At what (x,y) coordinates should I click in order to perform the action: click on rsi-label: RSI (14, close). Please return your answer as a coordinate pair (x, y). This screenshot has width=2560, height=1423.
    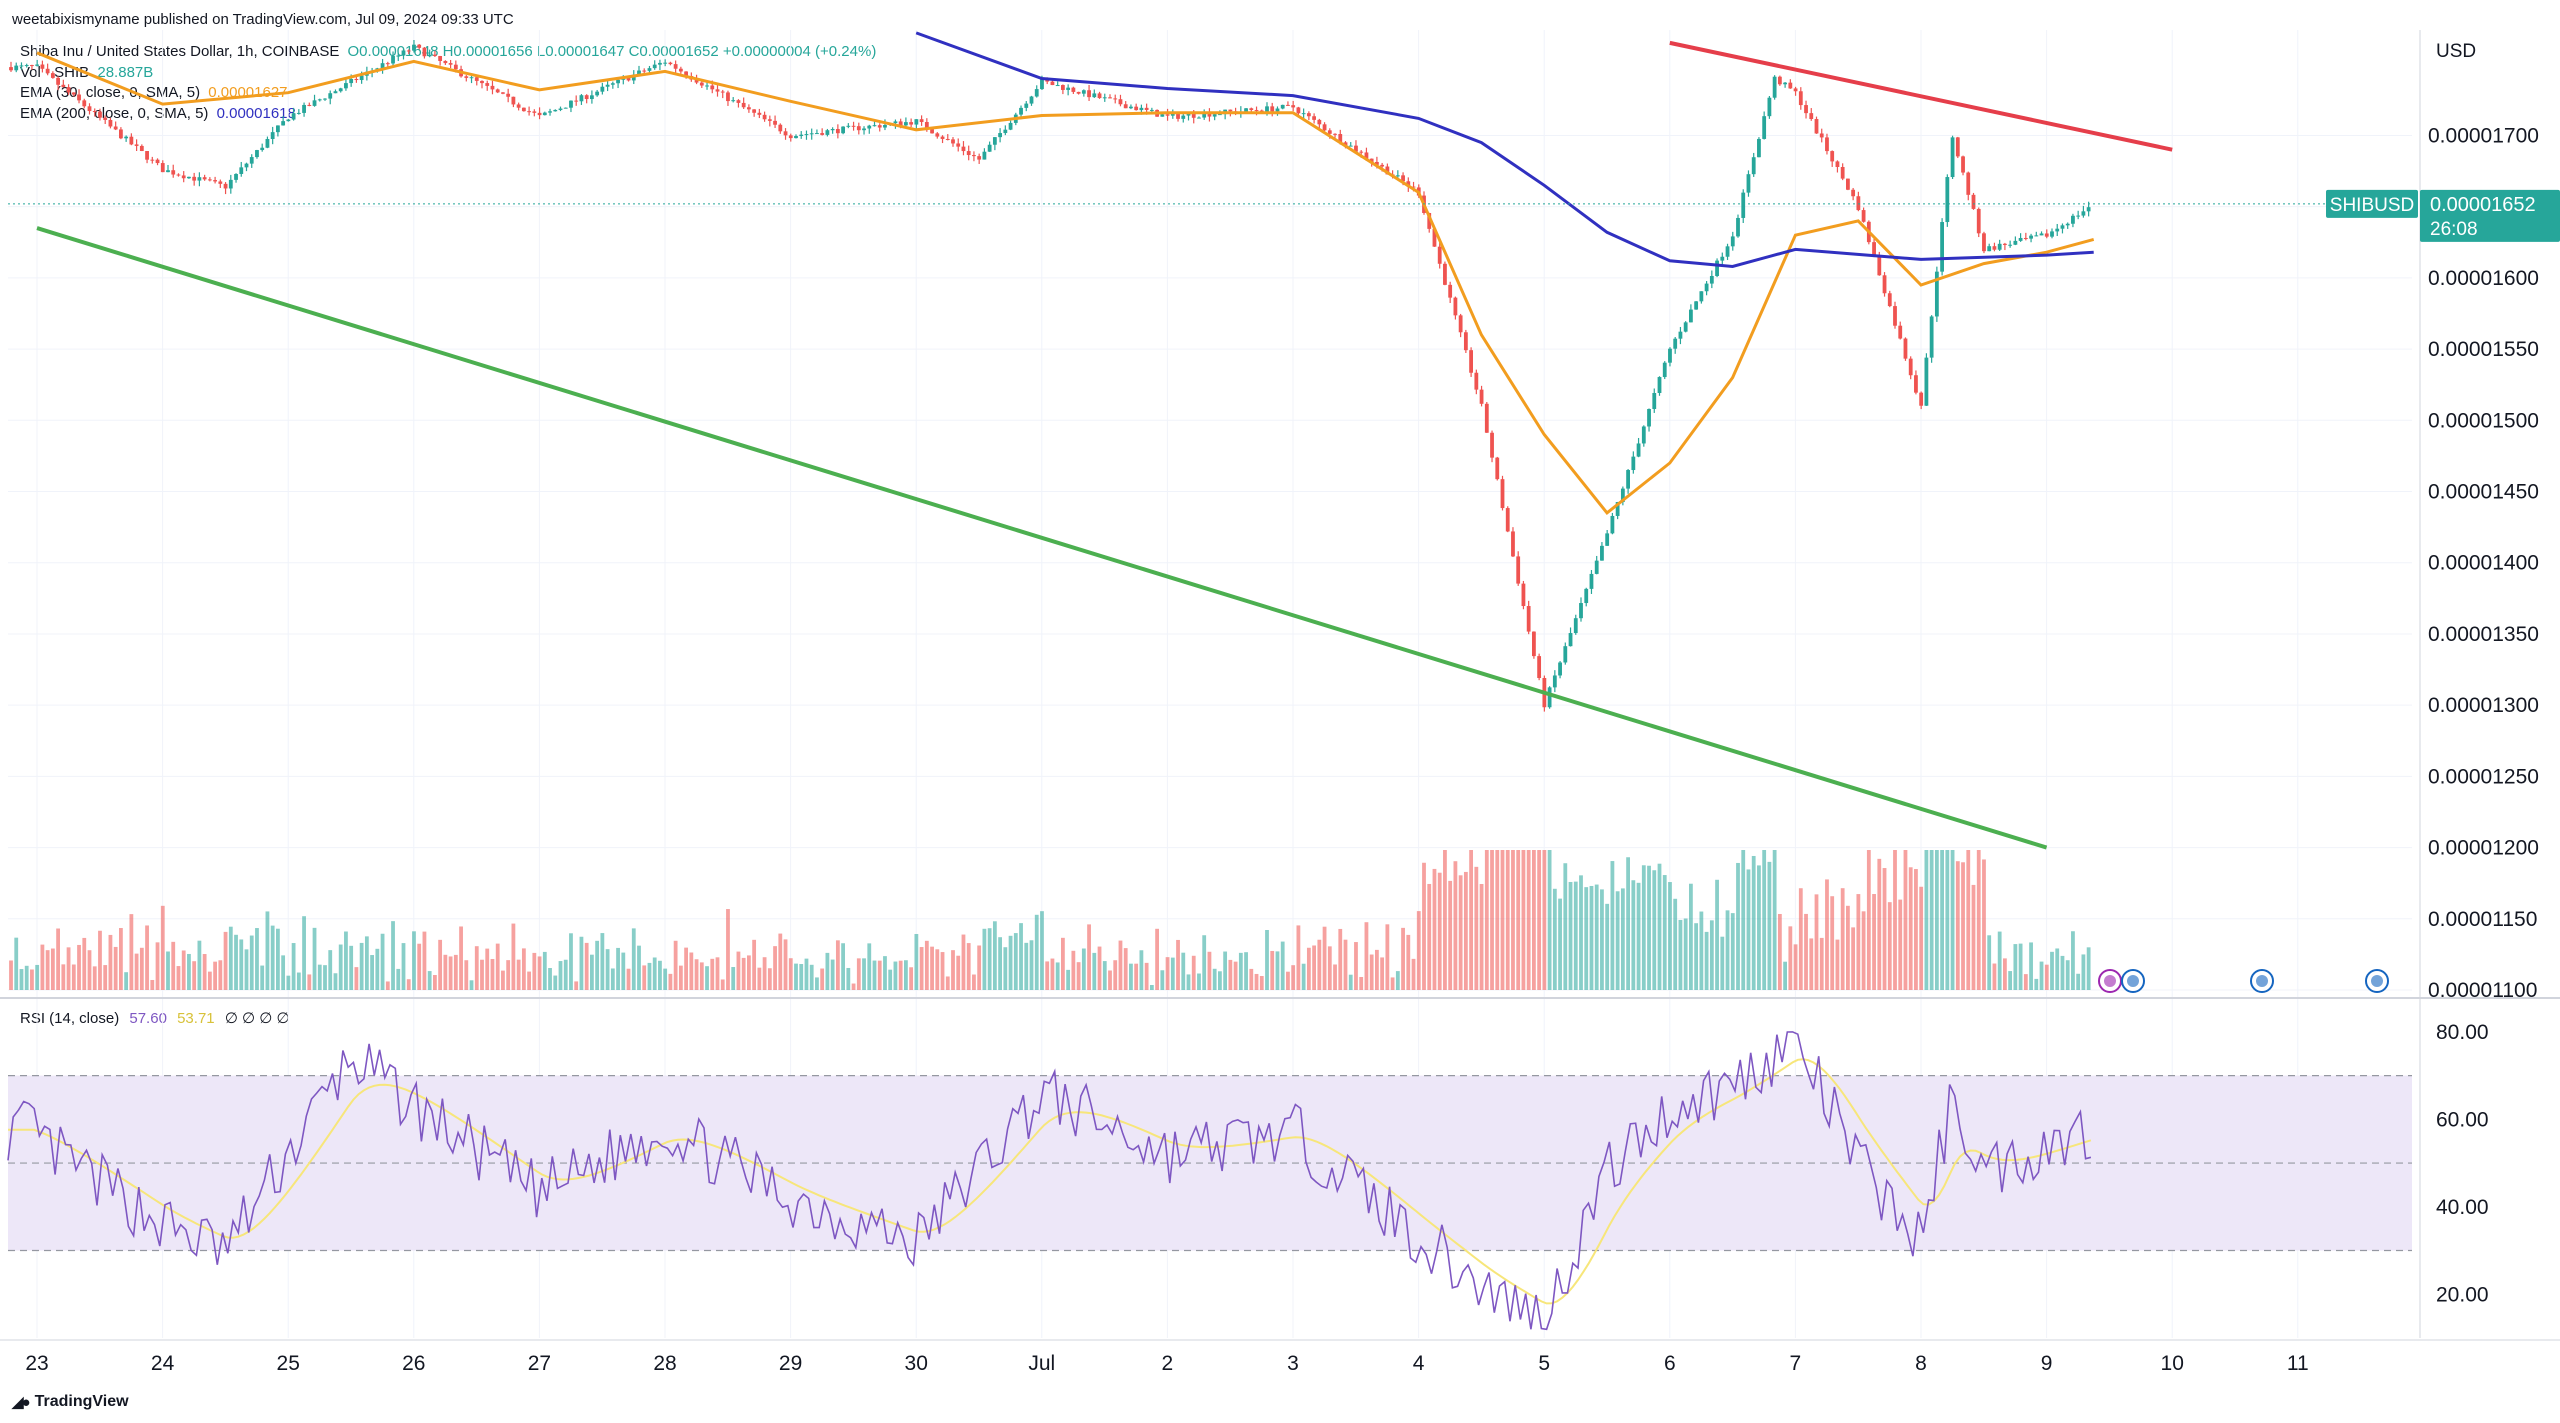
    Looking at the image, I should click on (70, 1018).